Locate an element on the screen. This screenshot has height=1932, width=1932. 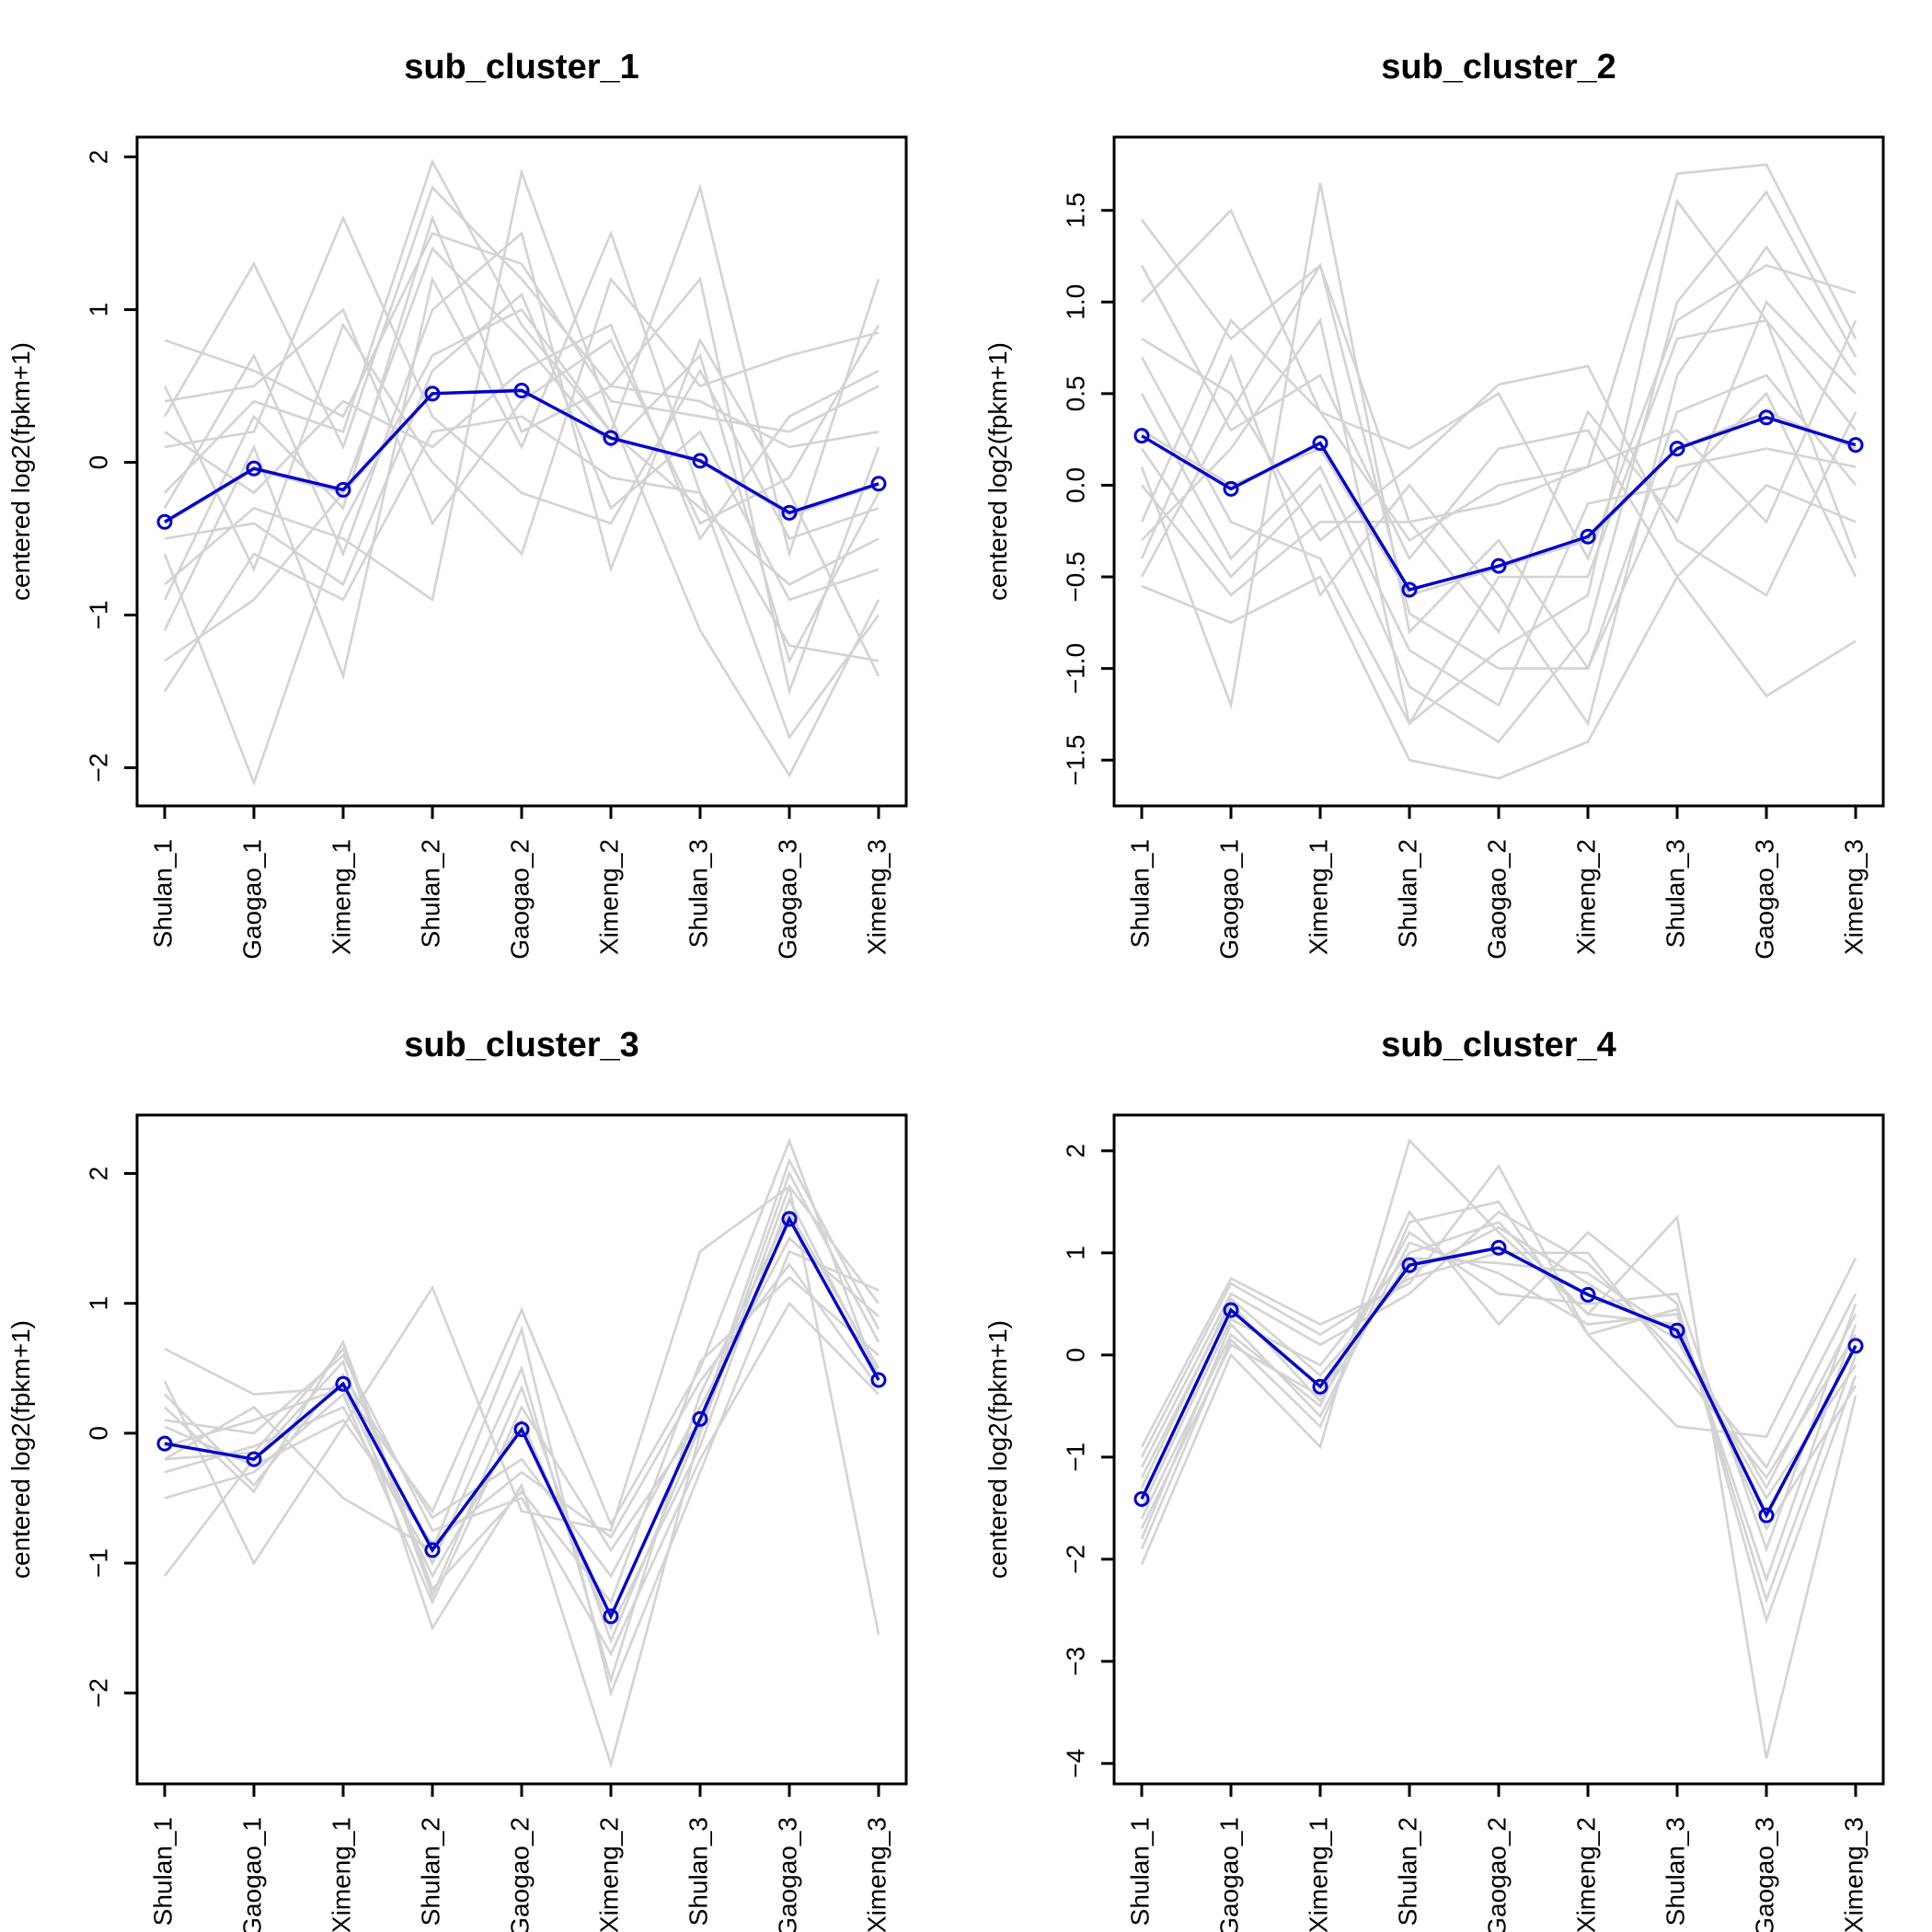
x-tick-label: Shulan_3 is located at coordinates (698, 893).